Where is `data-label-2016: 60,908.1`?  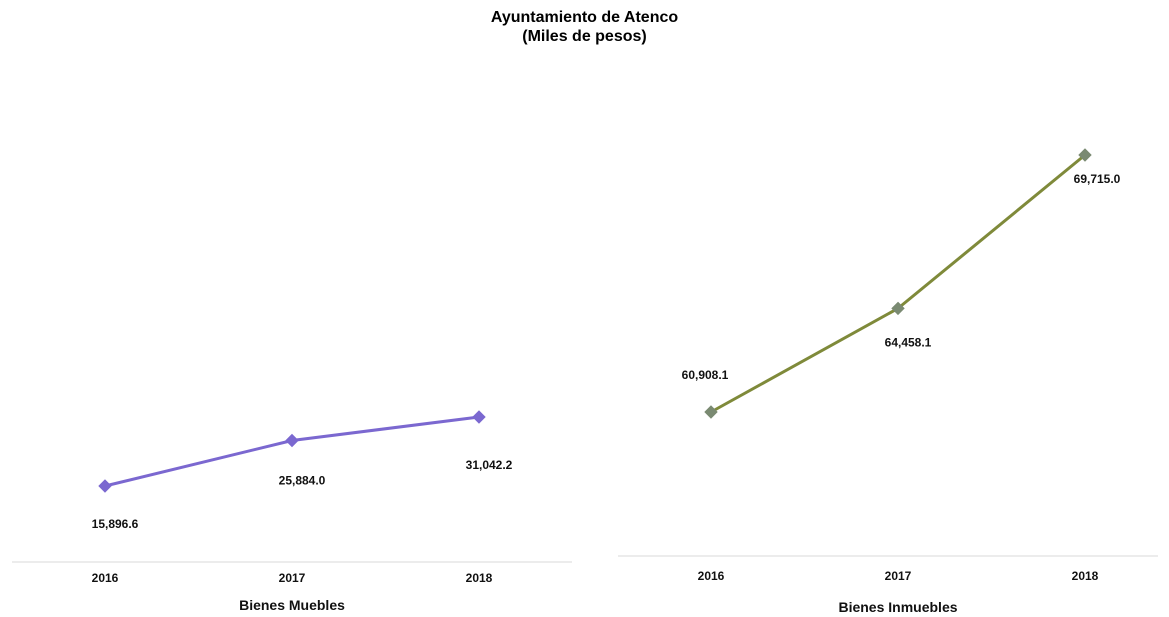 data-label-2016: 60,908.1 is located at coordinates (705, 375).